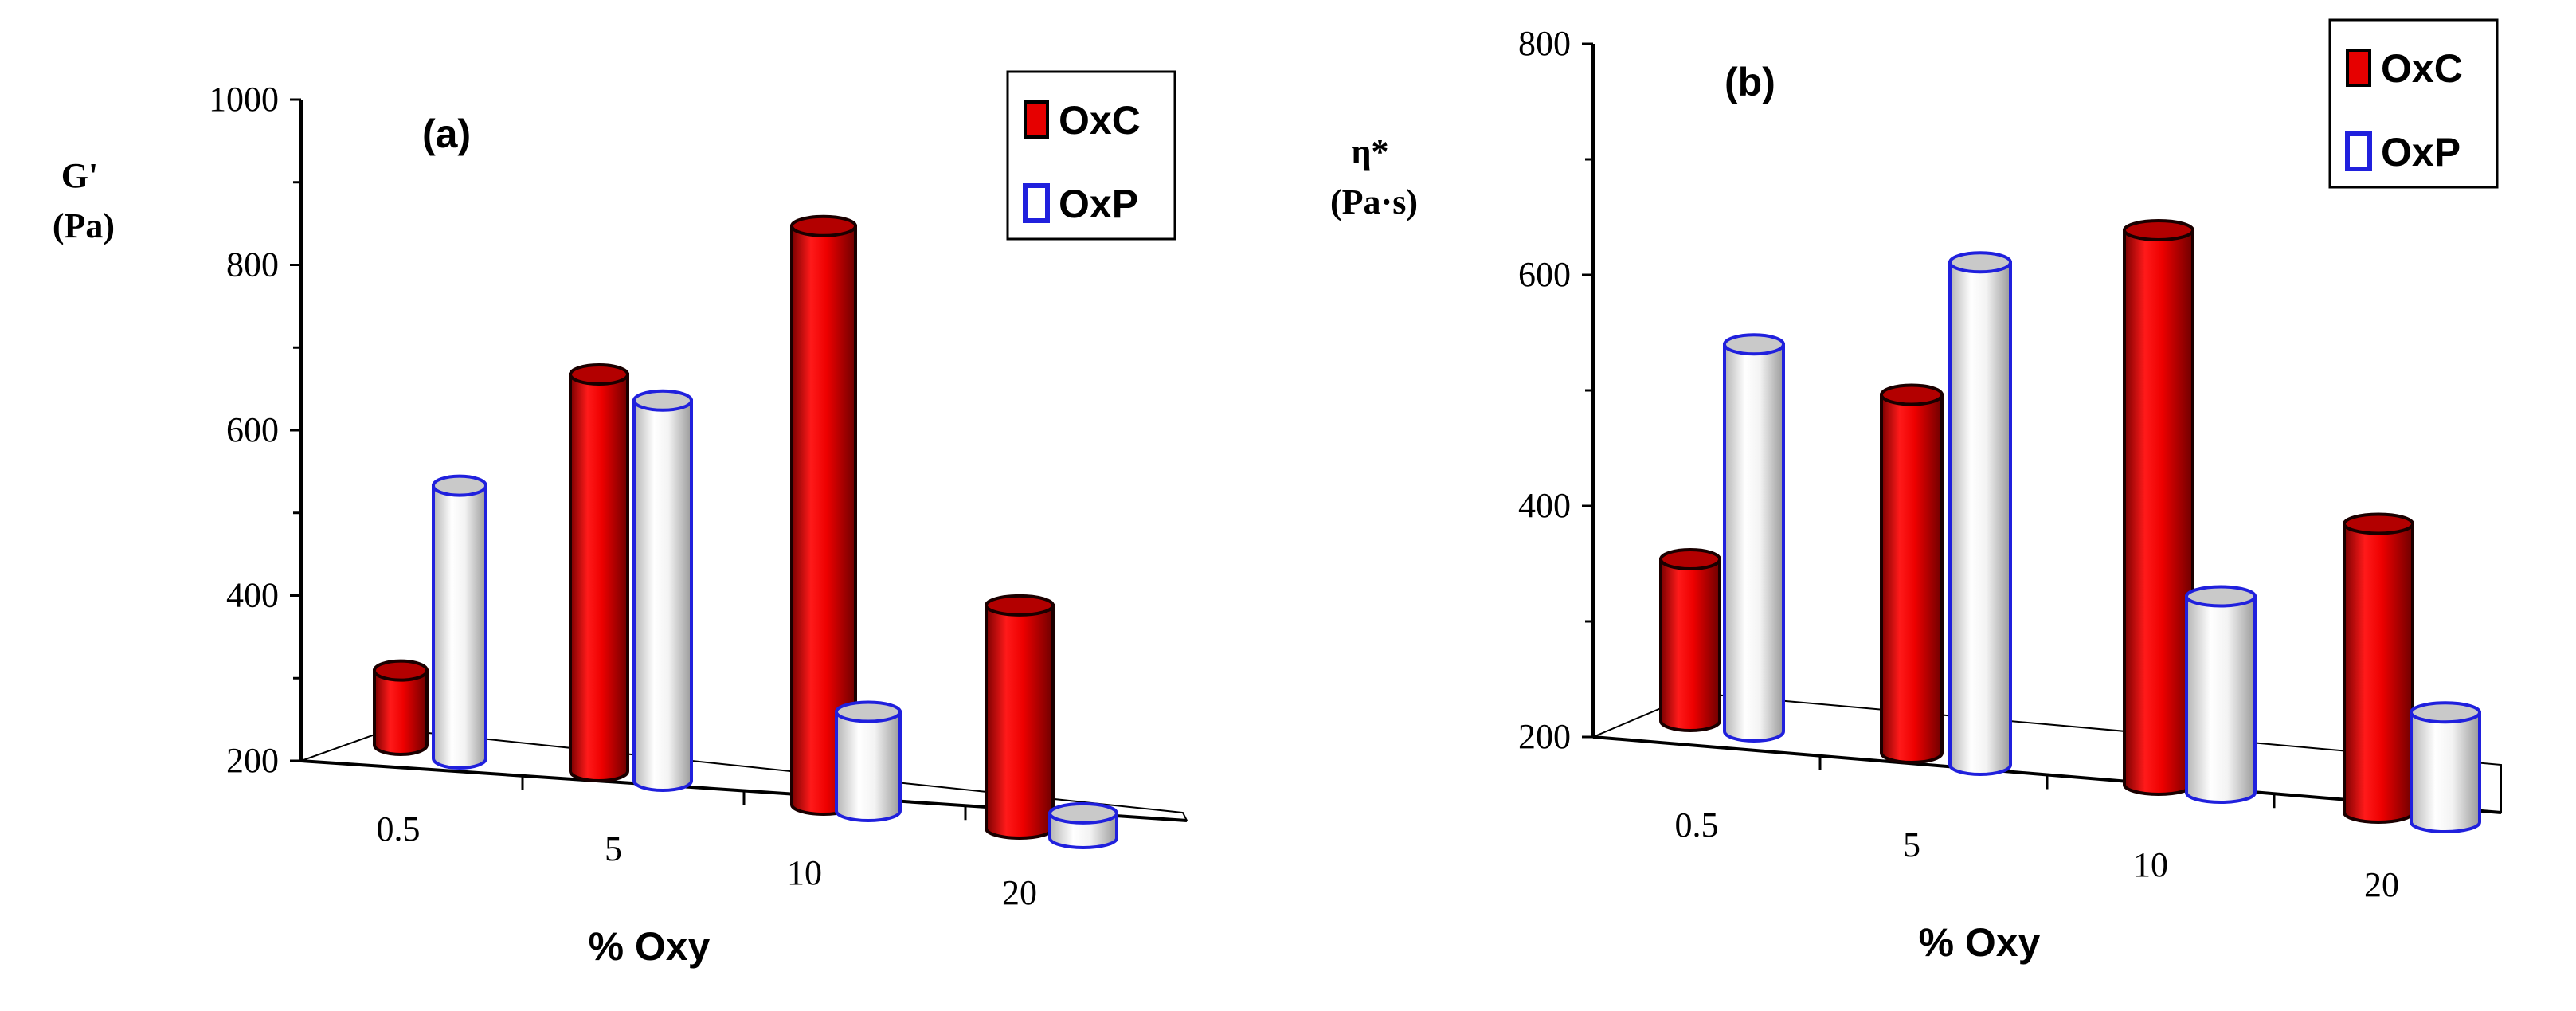 The height and width of the screenshot is (1011, 2576). Describe the element at coordinates (1370, 151) in the screenshot. I see `y-axis-title: η*` at that location.